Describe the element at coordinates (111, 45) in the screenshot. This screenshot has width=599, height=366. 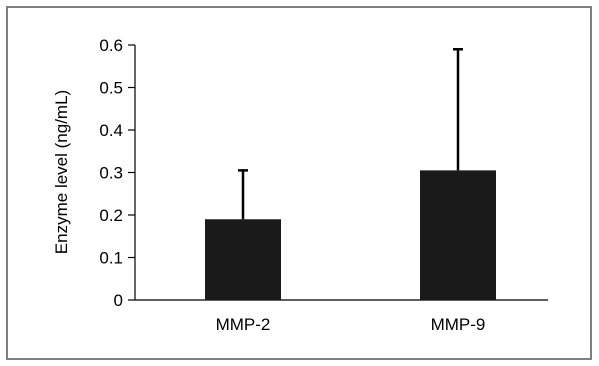
I see `y-tick-label: 0.6` at that location.